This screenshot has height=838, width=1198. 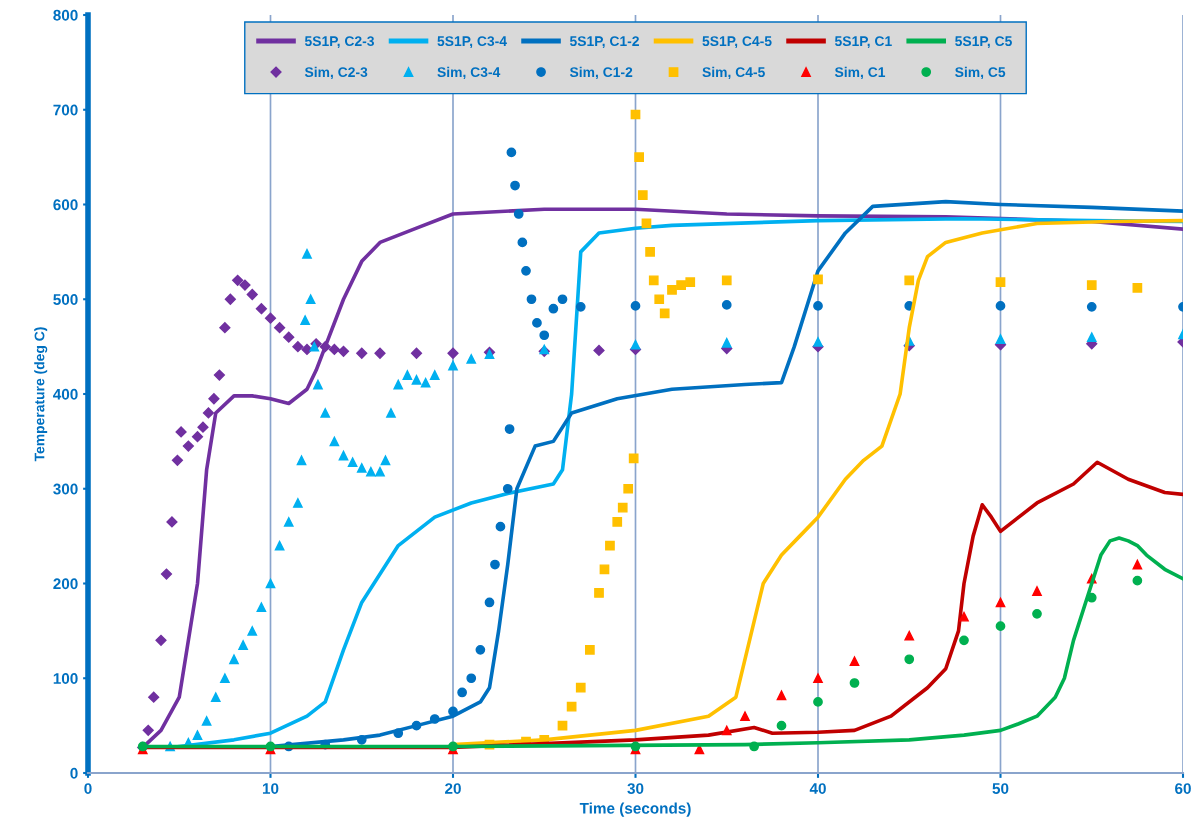 What do you see at coordinates (88, 788) in the screenshot?
I see `x-tick-label: 0` at bounding box center [88, 788].